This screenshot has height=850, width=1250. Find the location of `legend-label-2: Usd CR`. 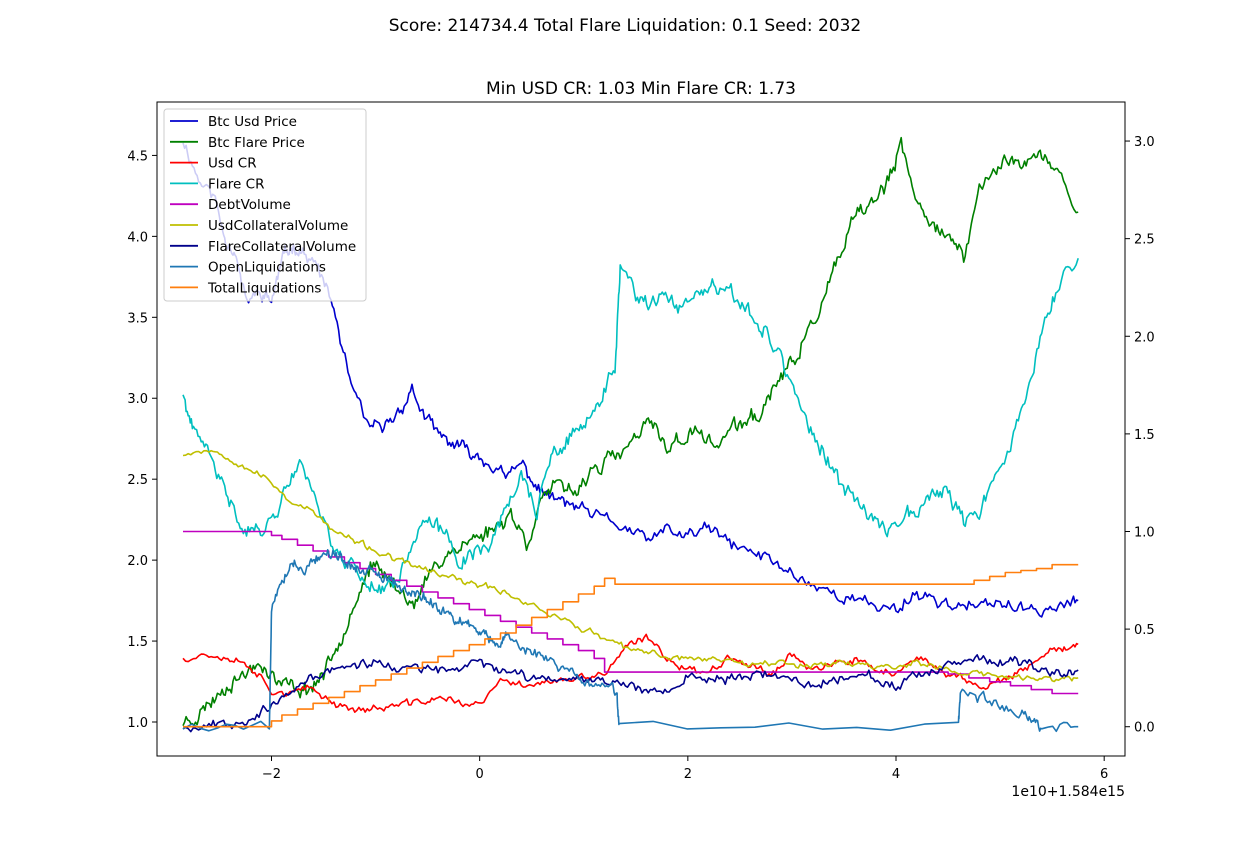

legend-label-2: Usd CR is located at coordinates (232, 164).